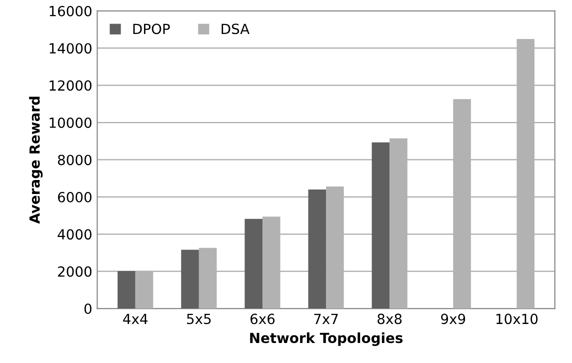 This screenshot has height=363, width=572. I want to click on y-tick-label: 2000, so click(75, 271).